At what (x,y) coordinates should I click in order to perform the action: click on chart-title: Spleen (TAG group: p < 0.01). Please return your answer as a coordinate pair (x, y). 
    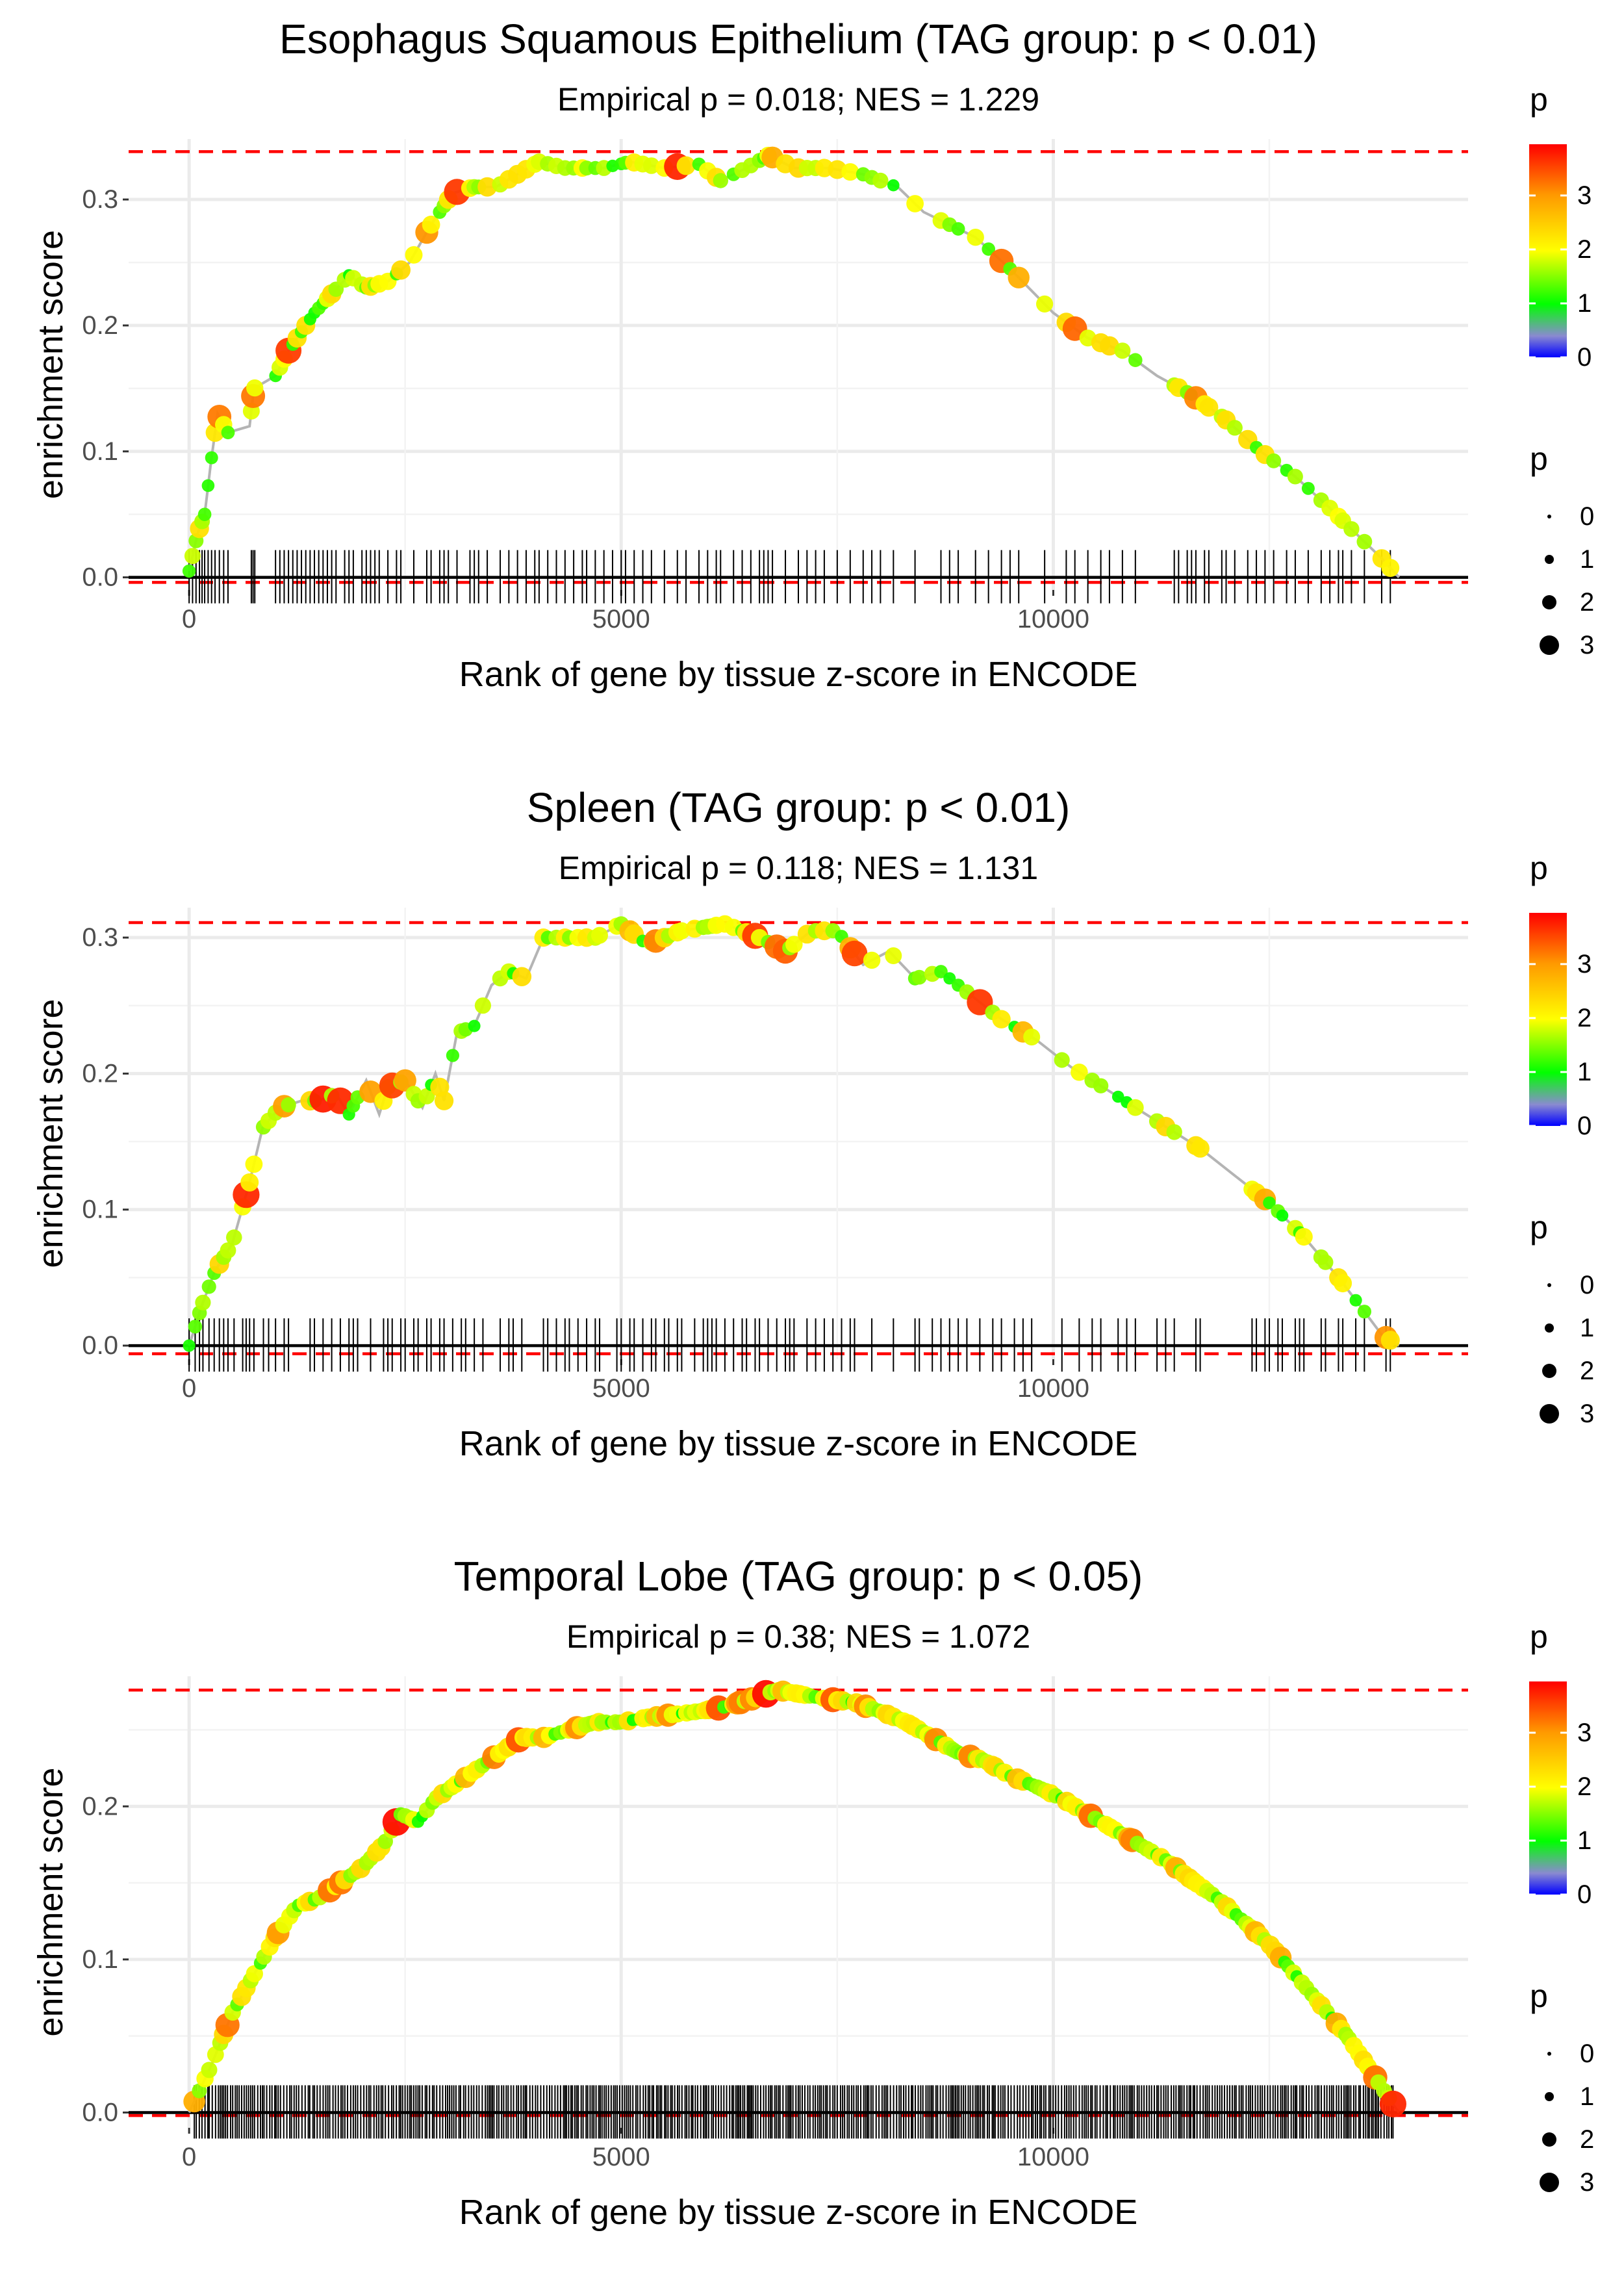
    Looking at the image, I should click on (799, 807).